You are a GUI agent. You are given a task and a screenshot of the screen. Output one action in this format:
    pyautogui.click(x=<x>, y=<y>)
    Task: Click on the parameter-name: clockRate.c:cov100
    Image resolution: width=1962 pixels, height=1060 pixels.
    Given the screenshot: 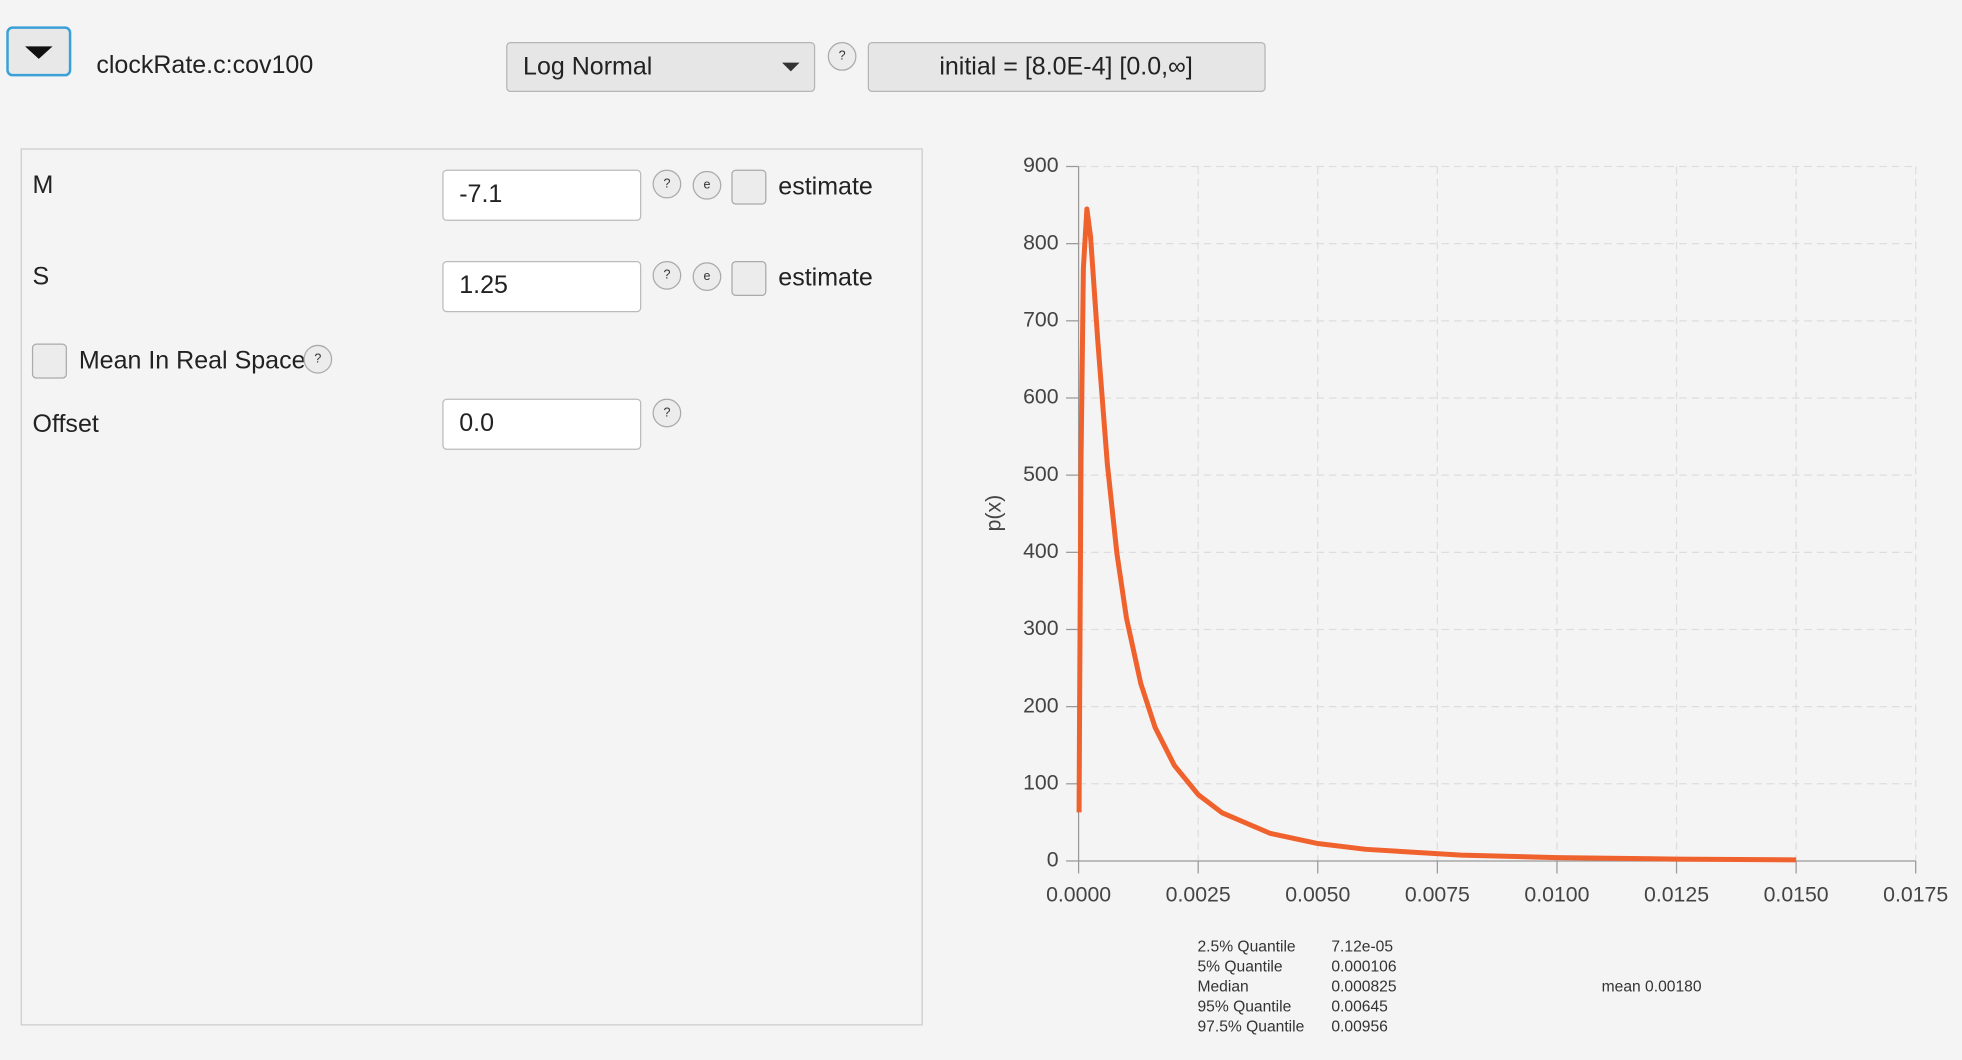 What is the action you would take?
    pyautogui.click(x=204, y=65)
    